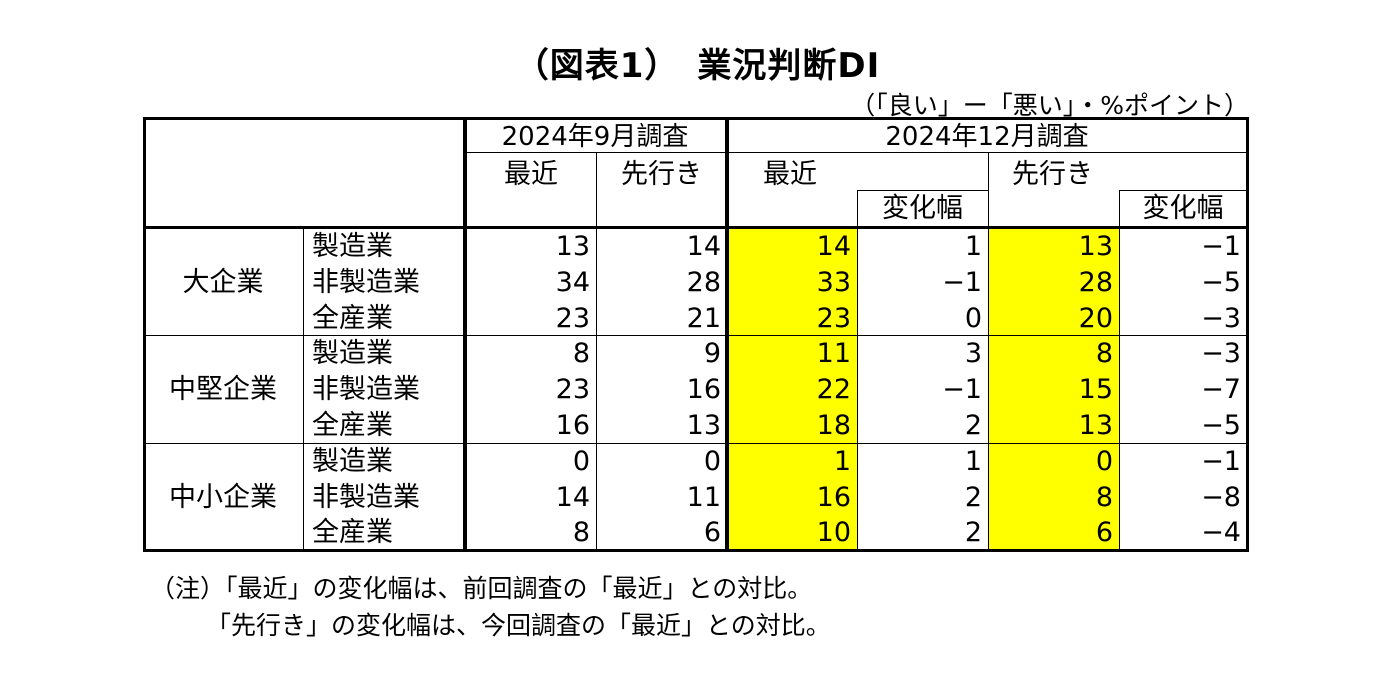  Describe the element at coordinates (857, 371) in the screenshot. I see `grid-v-dec-recent-change` at that location.